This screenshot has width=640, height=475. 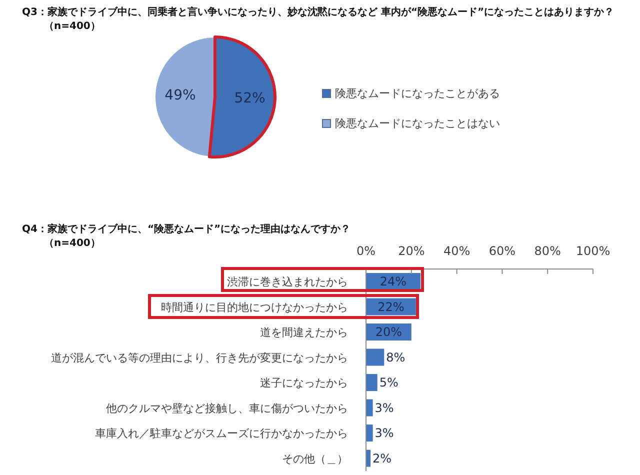 I want to click on text: Q4：家族でドライブ中に、“険悪なムード”になった理由はなんですか？, so click(x=186, y=229).